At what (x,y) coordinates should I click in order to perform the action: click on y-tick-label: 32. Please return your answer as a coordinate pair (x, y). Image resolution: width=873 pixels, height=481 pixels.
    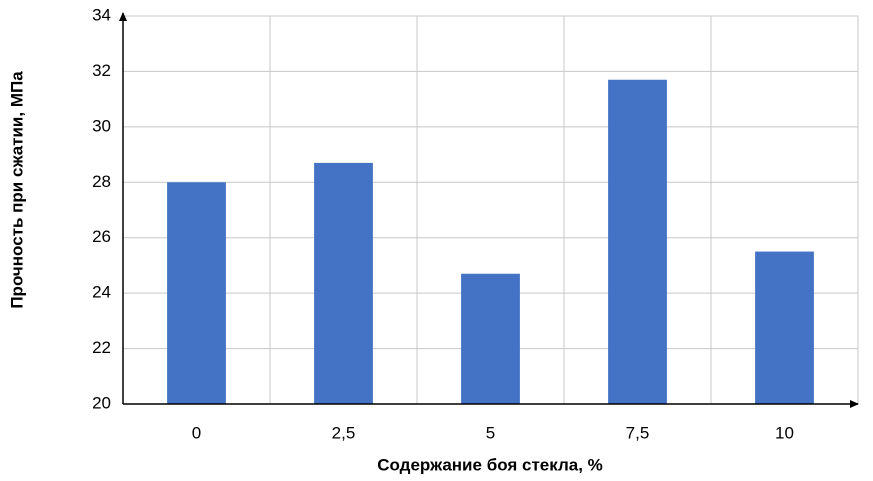
    Looking at the image, I should click on (101, 70).